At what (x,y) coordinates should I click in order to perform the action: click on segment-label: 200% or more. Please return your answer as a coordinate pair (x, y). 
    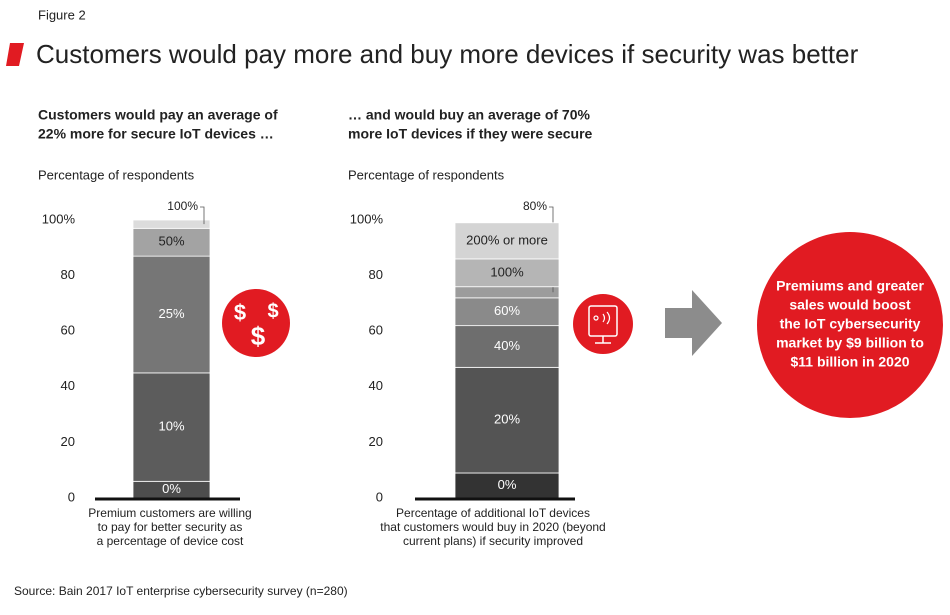
    Looking at the image, I should click on (507, 239).